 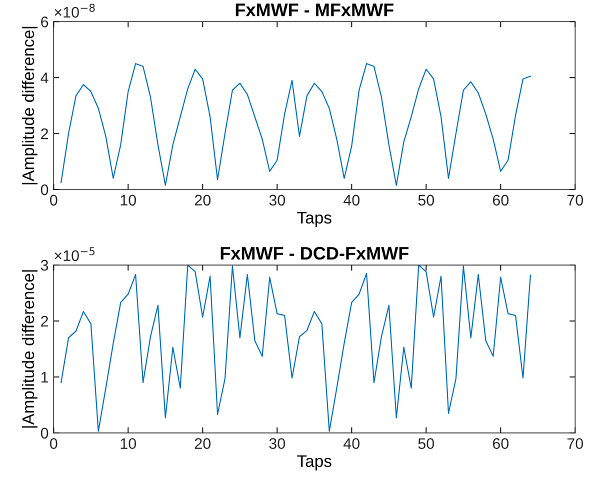 I want to click on chart-title: FxMWF - DCD-FxMWF, so click(x=314, y=253).